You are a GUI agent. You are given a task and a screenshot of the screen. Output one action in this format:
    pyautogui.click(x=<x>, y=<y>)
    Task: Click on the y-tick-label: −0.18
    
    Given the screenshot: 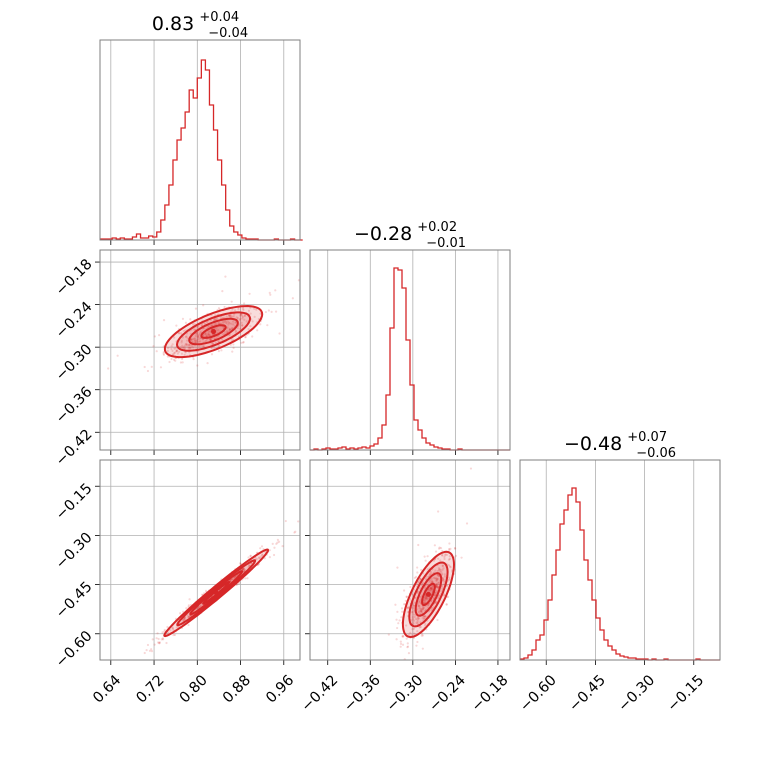 What is the action you would take?
    pyautogui.click(x=74, y=277)
    